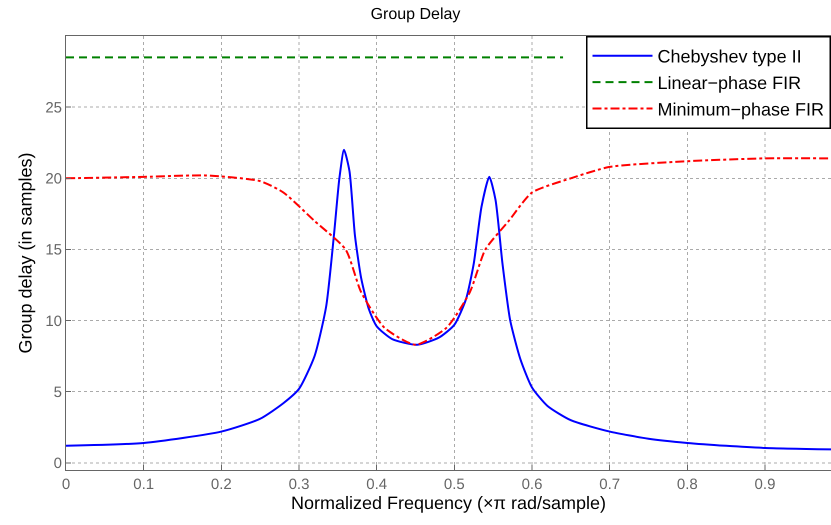  What do you see at coordinates (143, 484) in the screenshot?
I see `x-tick-label: 0.1` at bounding box center [143, 484].